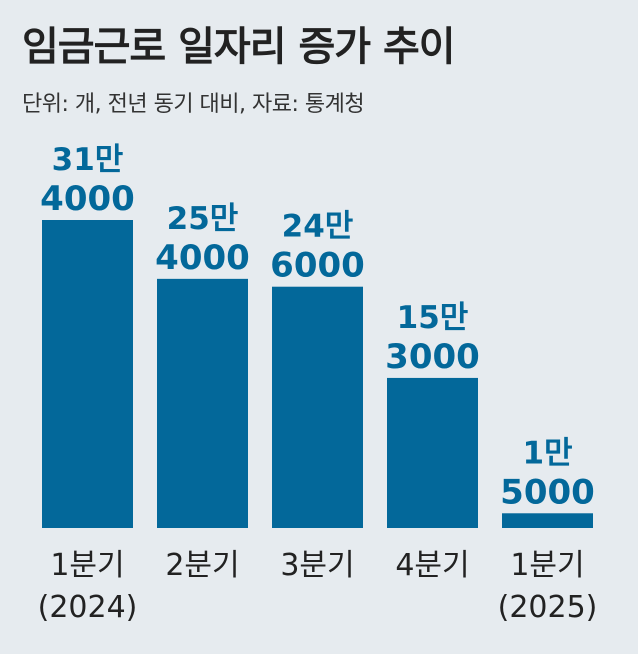  I want to click on value-label-1-line1: 31만, so click(88, 160).